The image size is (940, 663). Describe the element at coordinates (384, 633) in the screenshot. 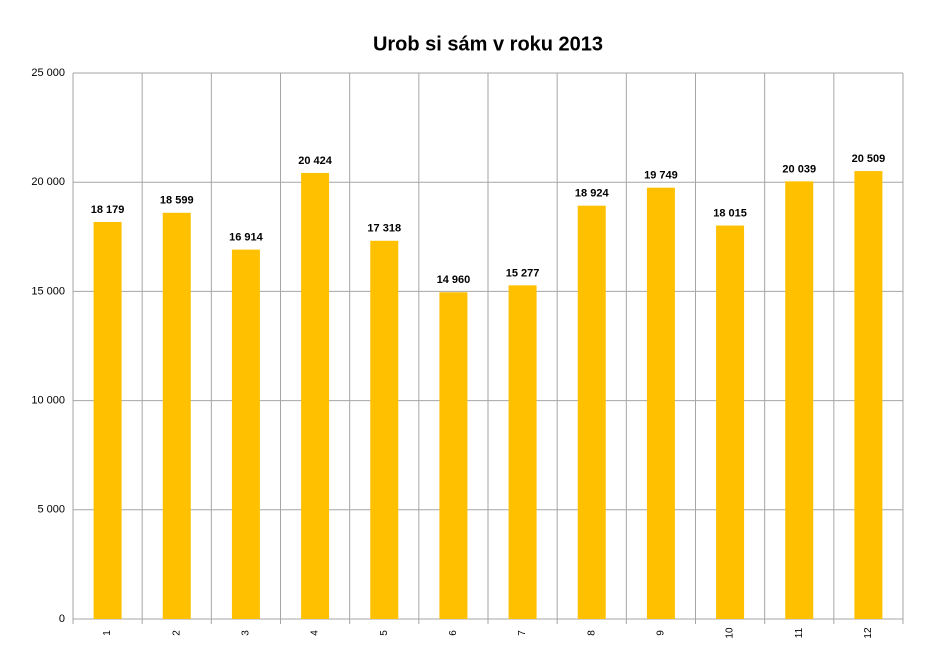

I see `x-tick-label: 5` at that location.